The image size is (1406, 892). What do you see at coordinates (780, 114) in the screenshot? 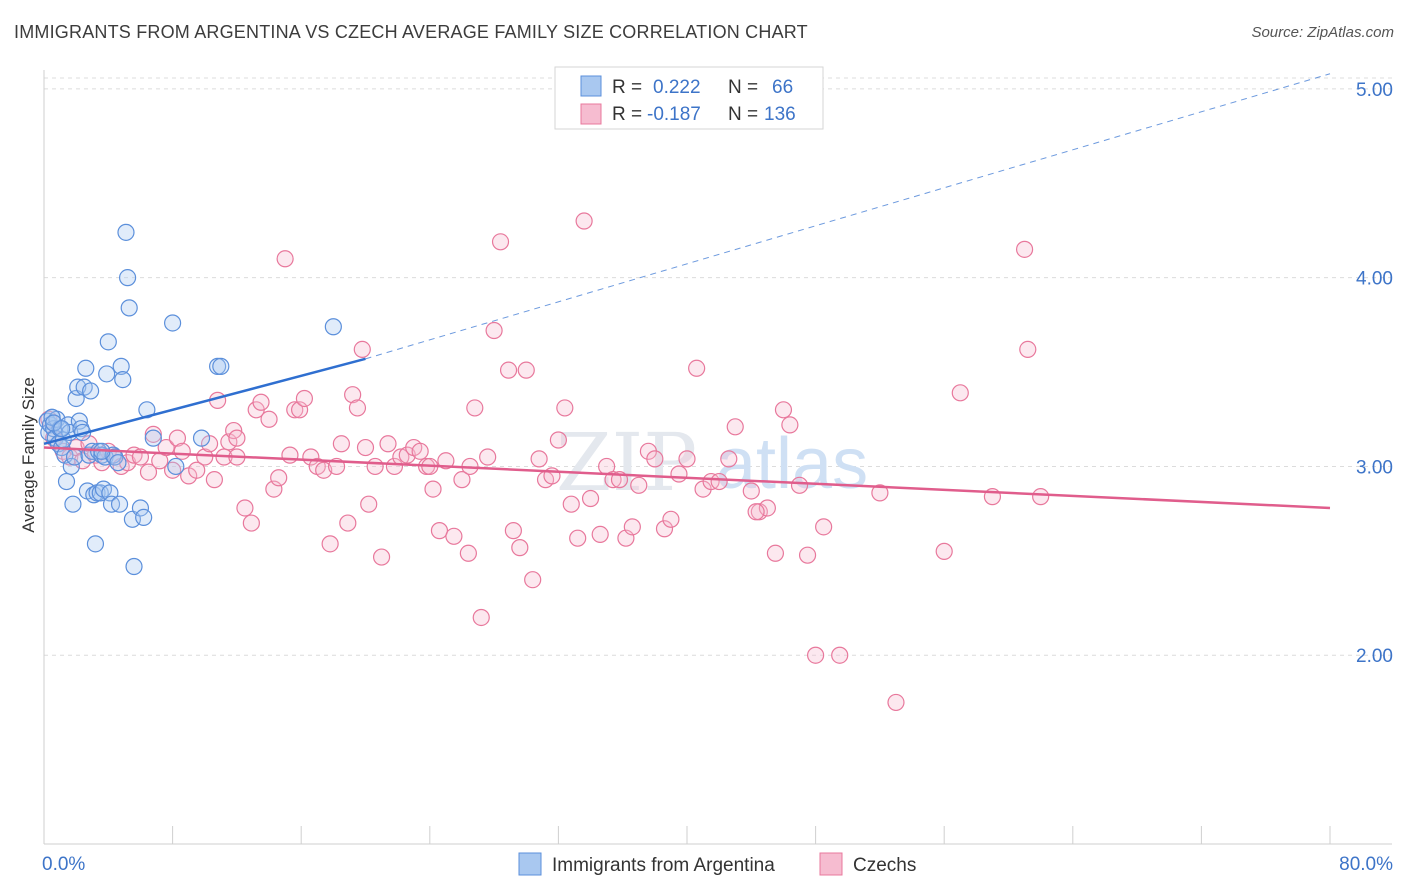
I see `legend-n-value-2: 136` at bounding box center [780, 114].